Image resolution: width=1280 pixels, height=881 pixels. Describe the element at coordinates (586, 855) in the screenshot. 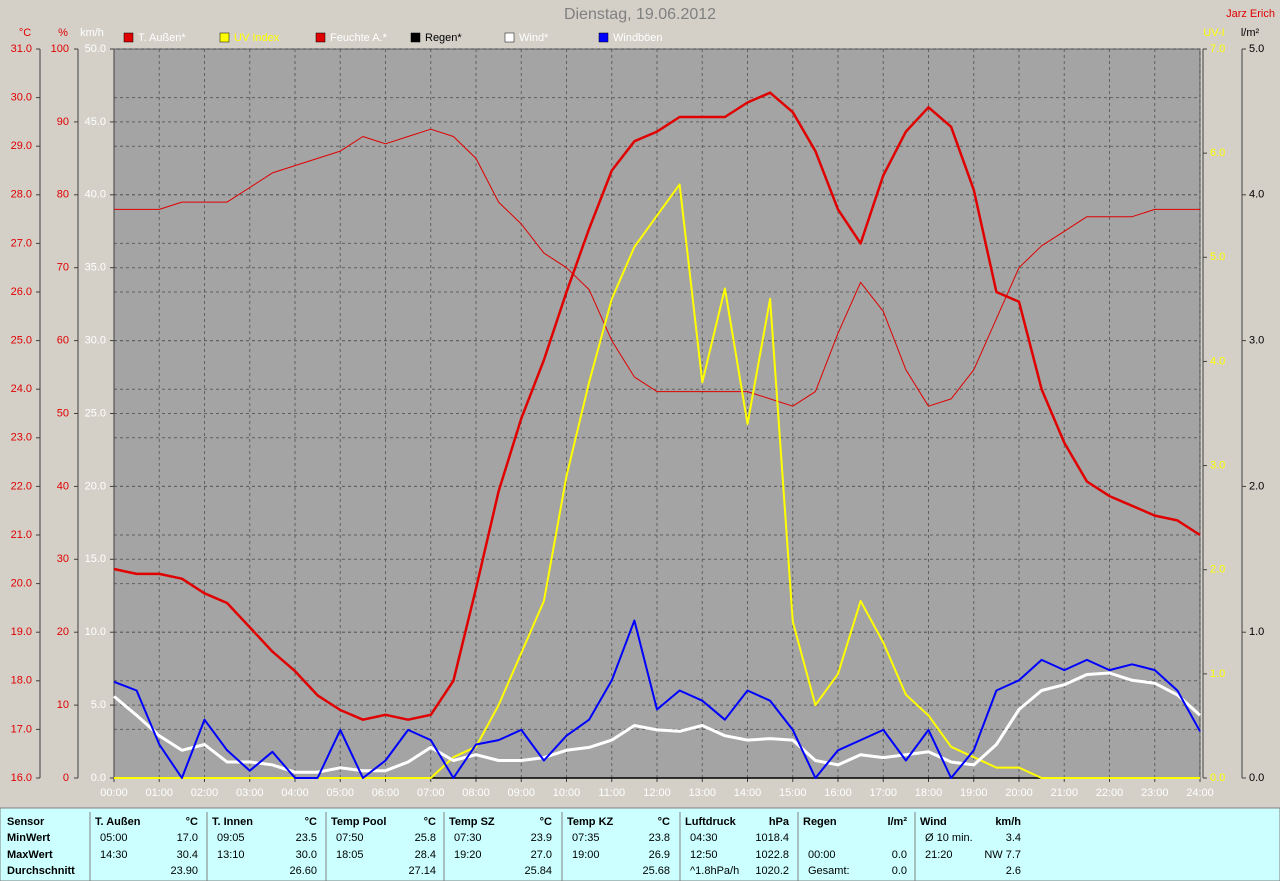

I see `cell-label: 19:00` at that location.